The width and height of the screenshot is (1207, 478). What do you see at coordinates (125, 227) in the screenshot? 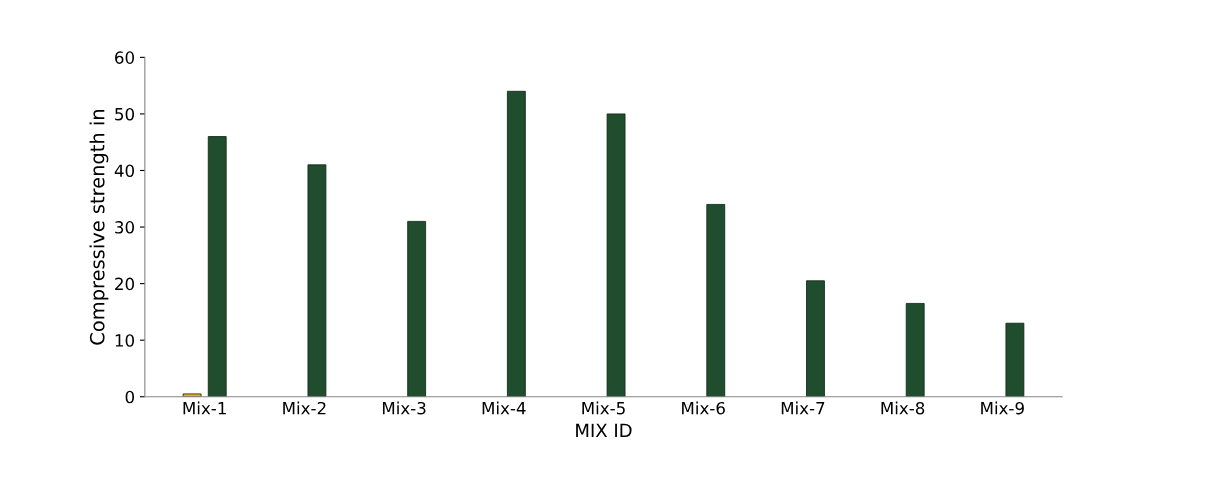
I see `y-tick-label: 30` at bounding box center [125, 227].